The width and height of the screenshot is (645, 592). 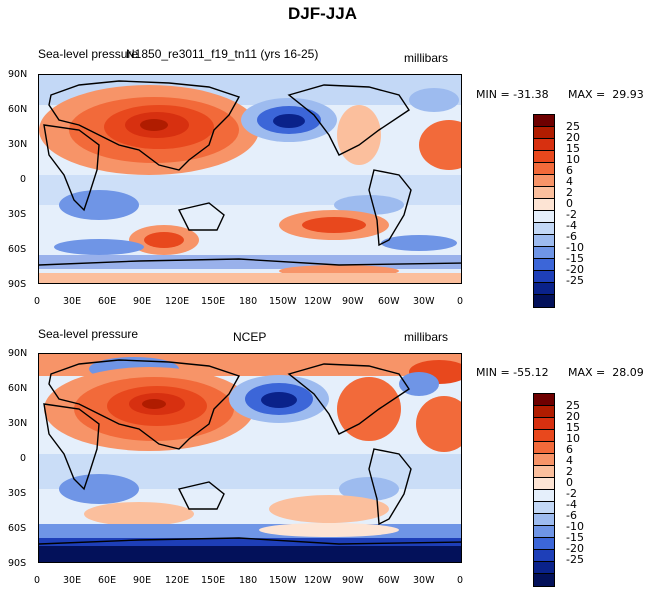 What do you see at coordinates (18, 109) in the screenshot?
I see `panel1-lat-tick: 60N` at bounding box center [18, 109].